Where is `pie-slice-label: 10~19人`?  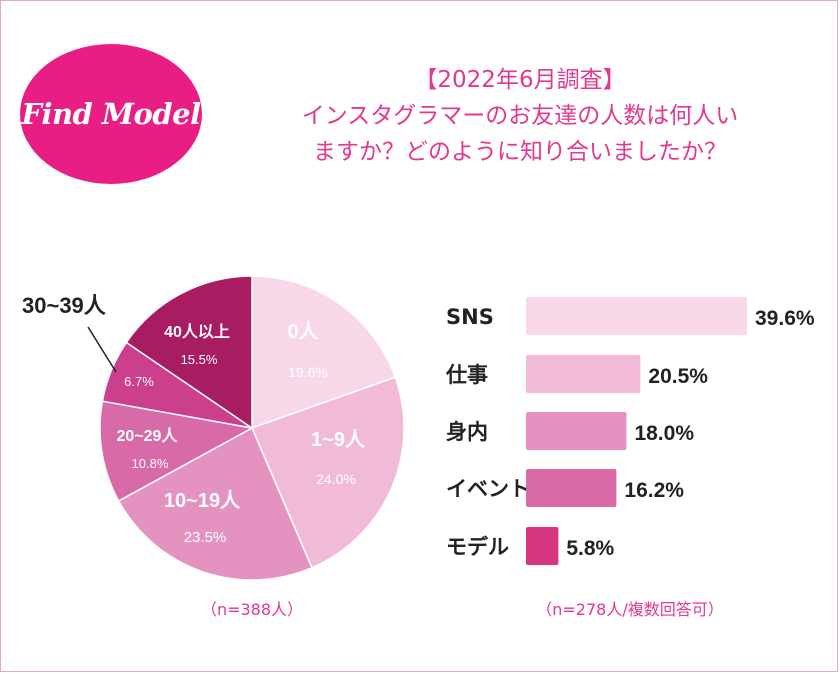
pie-slice-label: 10~19人 is located at coordinates (202, 500).